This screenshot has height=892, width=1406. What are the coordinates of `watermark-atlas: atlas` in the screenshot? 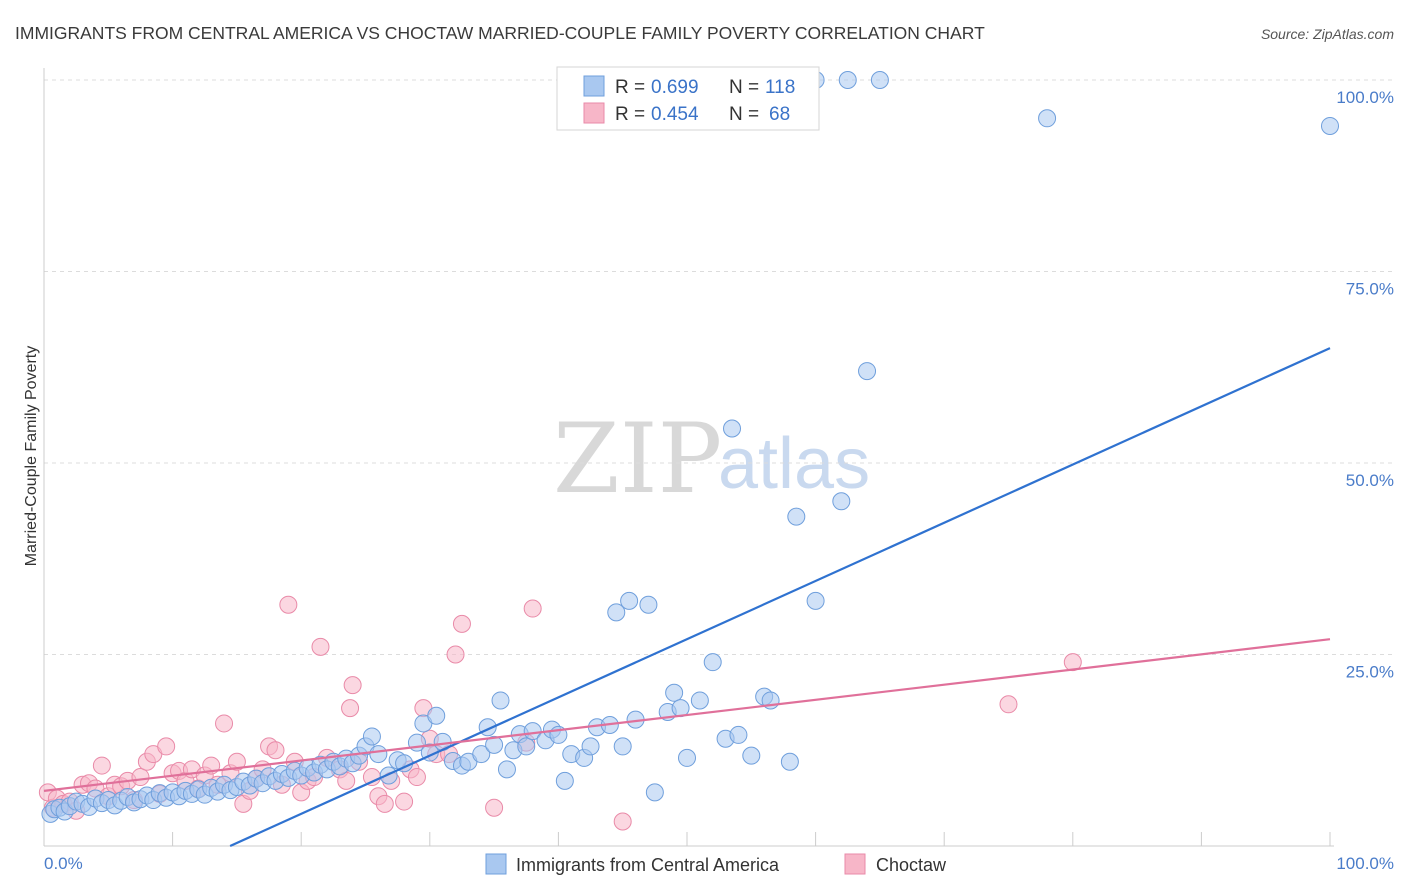 It's located at (794, 464).